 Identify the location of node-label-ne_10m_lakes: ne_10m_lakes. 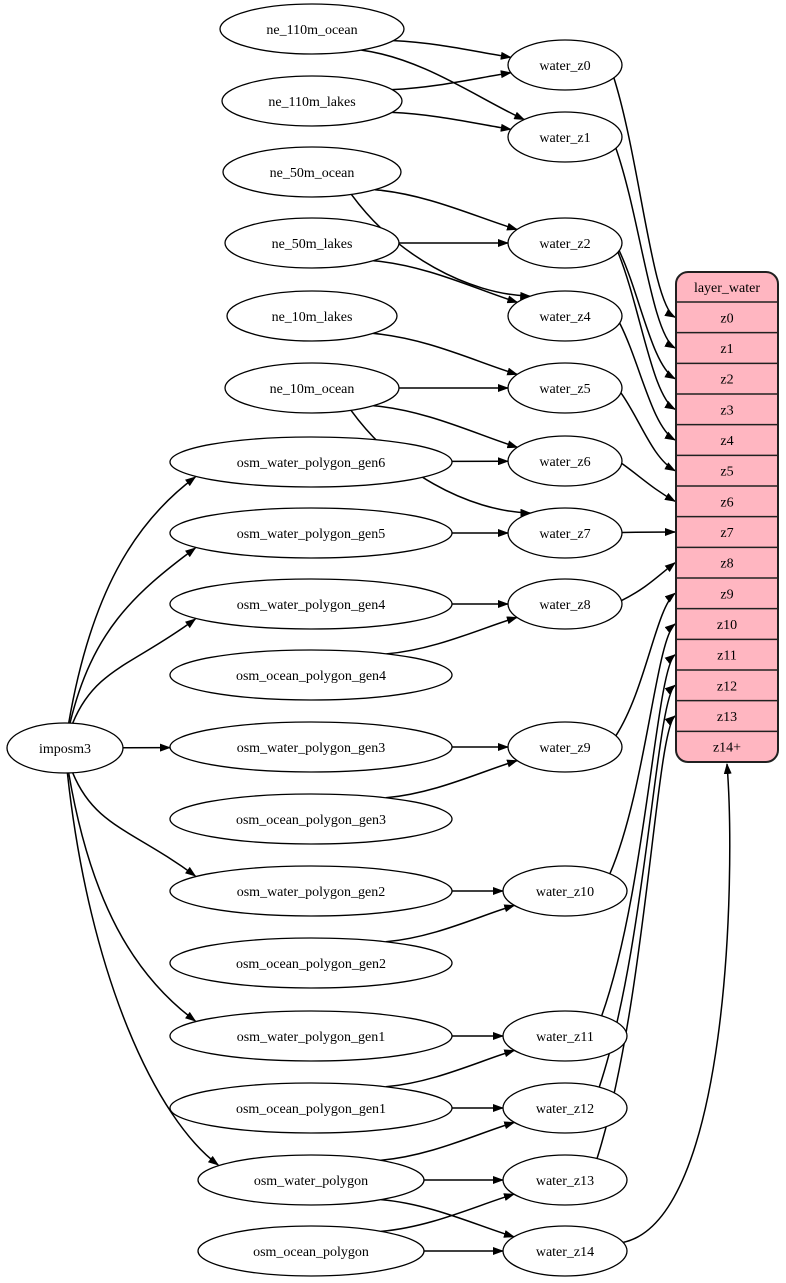
(312, 317).